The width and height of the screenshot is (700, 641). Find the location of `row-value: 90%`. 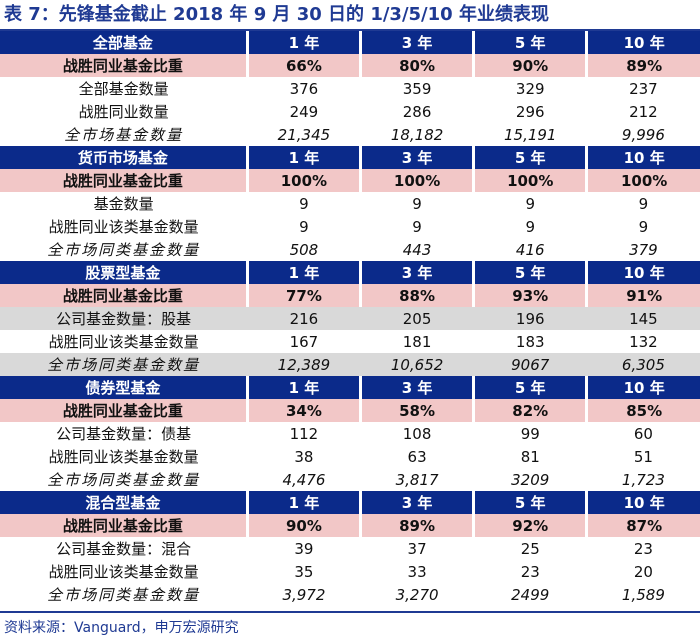

row-value: 90% is located at coordinates (303, 525).